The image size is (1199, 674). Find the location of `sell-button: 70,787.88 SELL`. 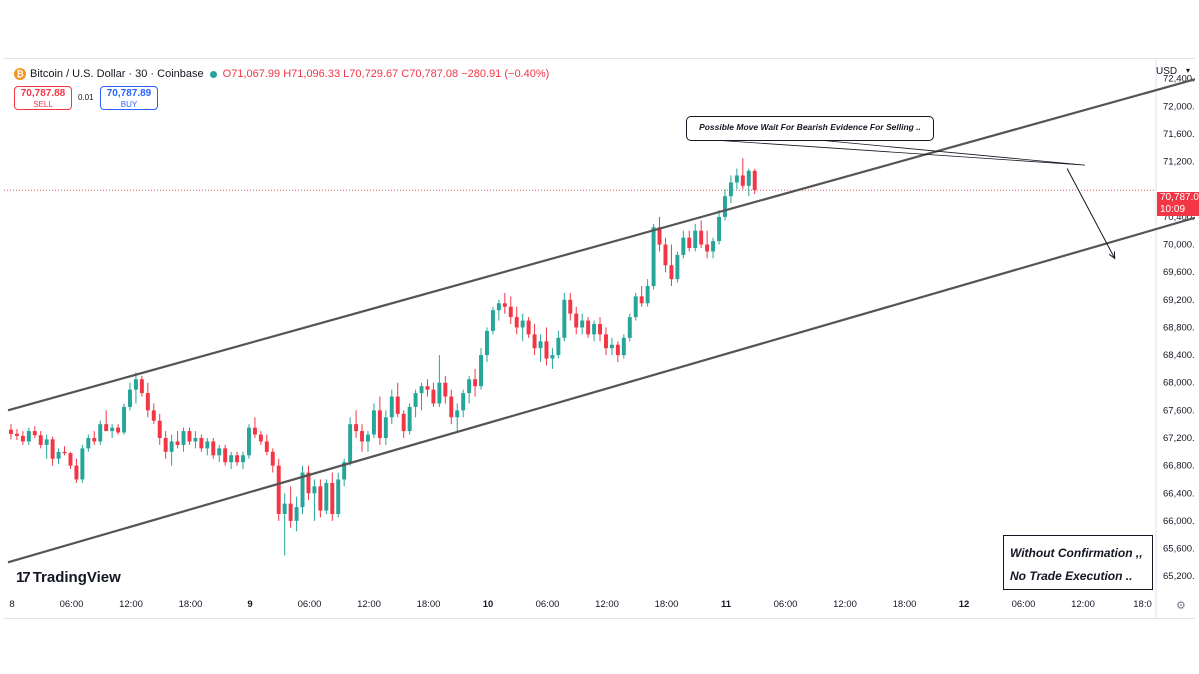

sell-button: 70,787.88 SELL is located at coordinates (43, 98).